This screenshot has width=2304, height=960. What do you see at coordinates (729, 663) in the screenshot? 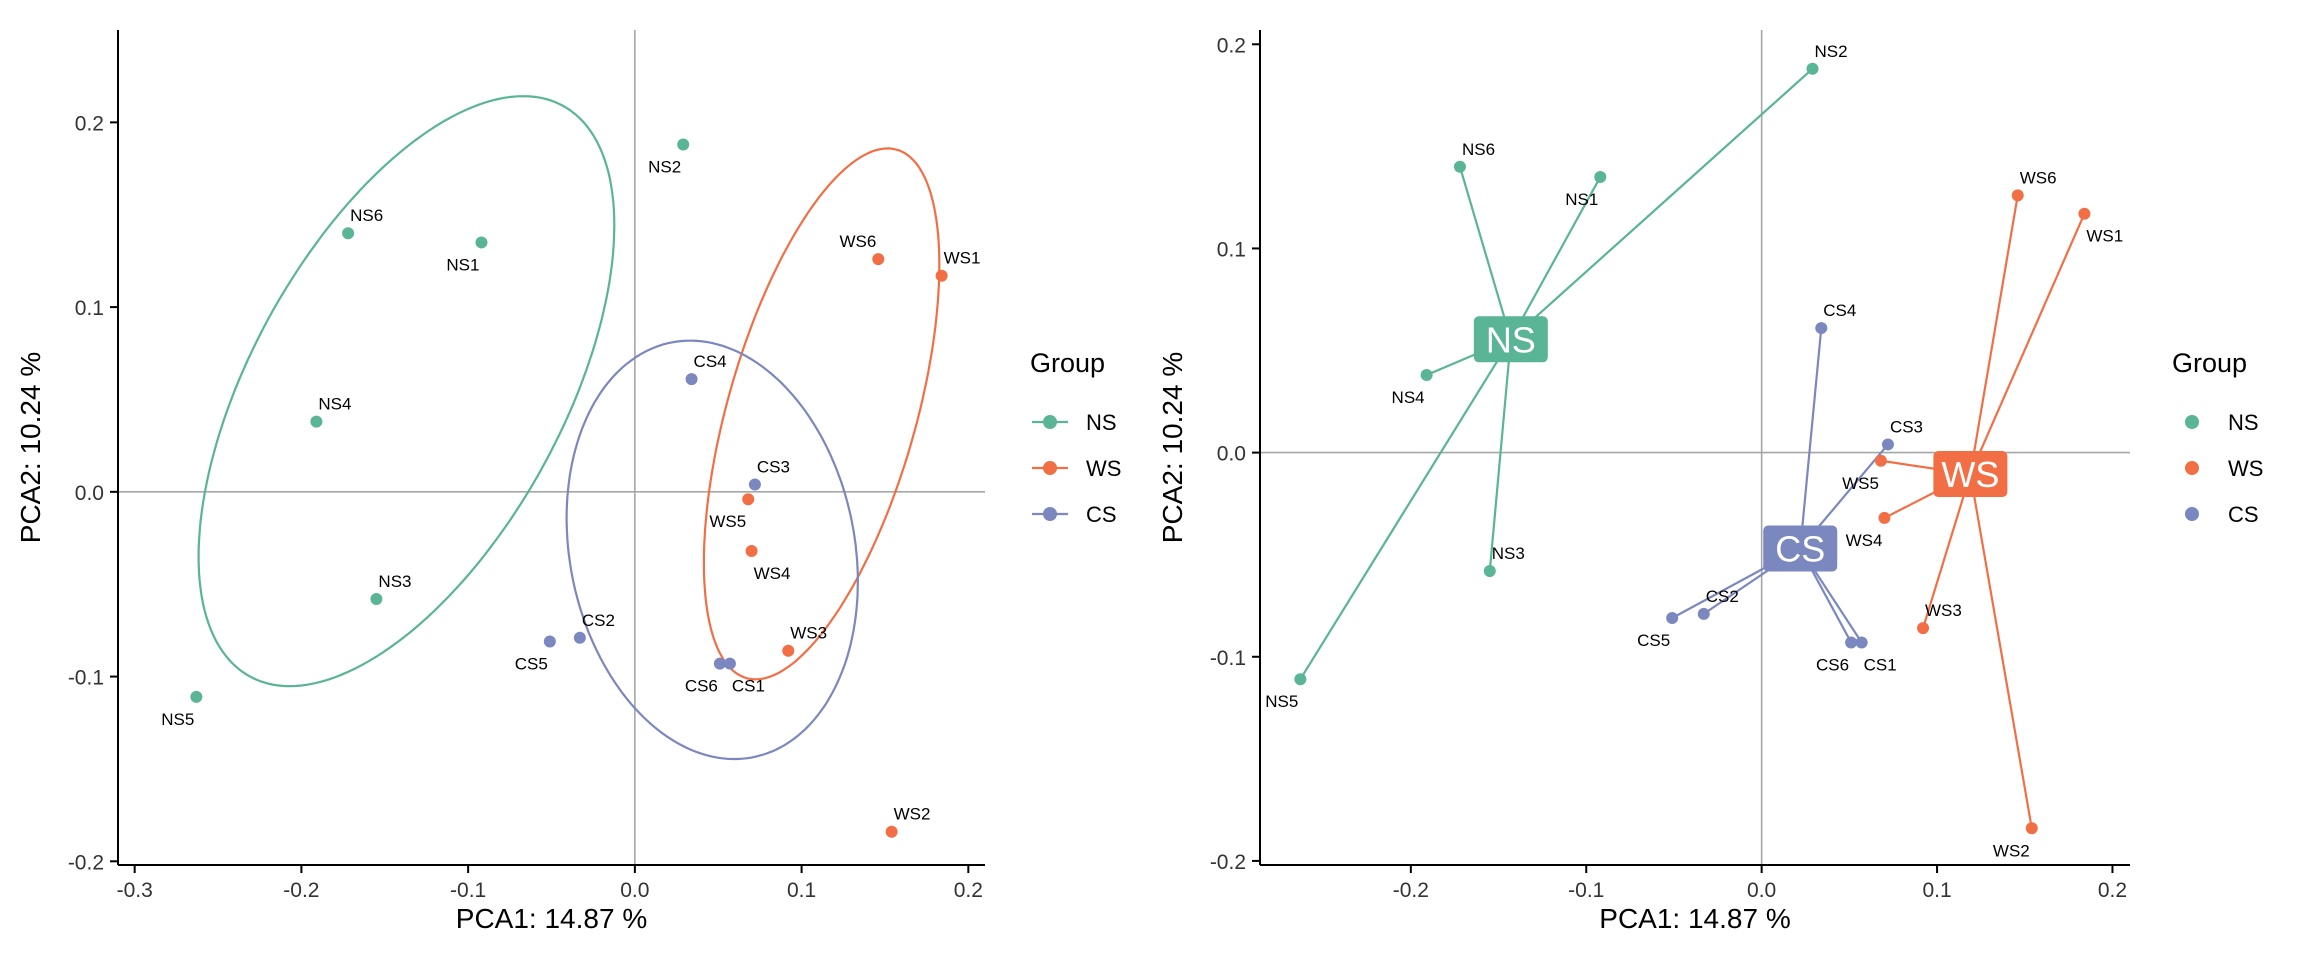
I see `point-cs1` at bounding box center [729, 663].